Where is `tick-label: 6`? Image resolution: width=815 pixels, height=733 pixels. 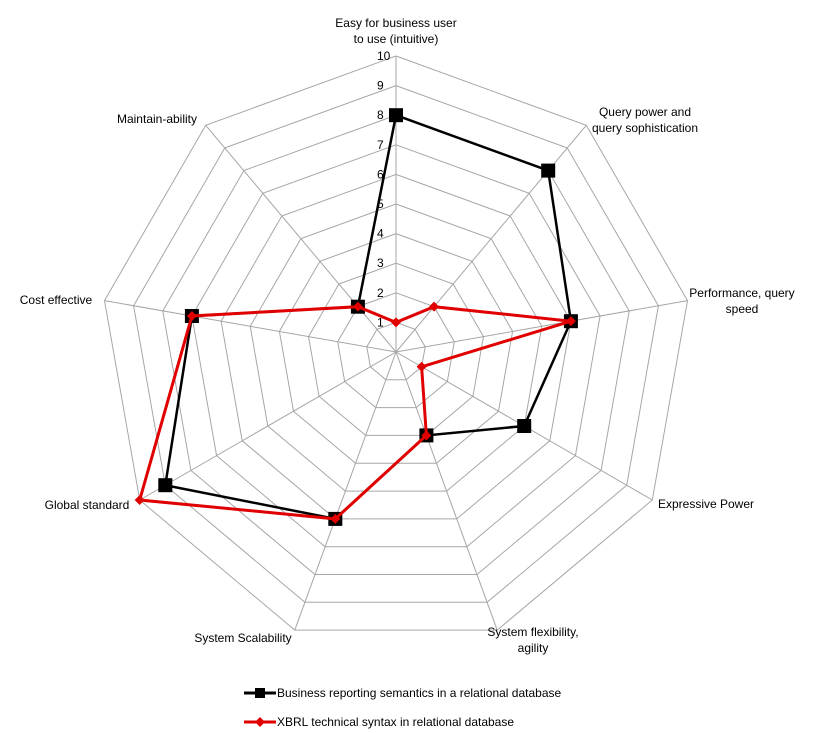
tick-label: 6 is located at coordinates (380, 174).